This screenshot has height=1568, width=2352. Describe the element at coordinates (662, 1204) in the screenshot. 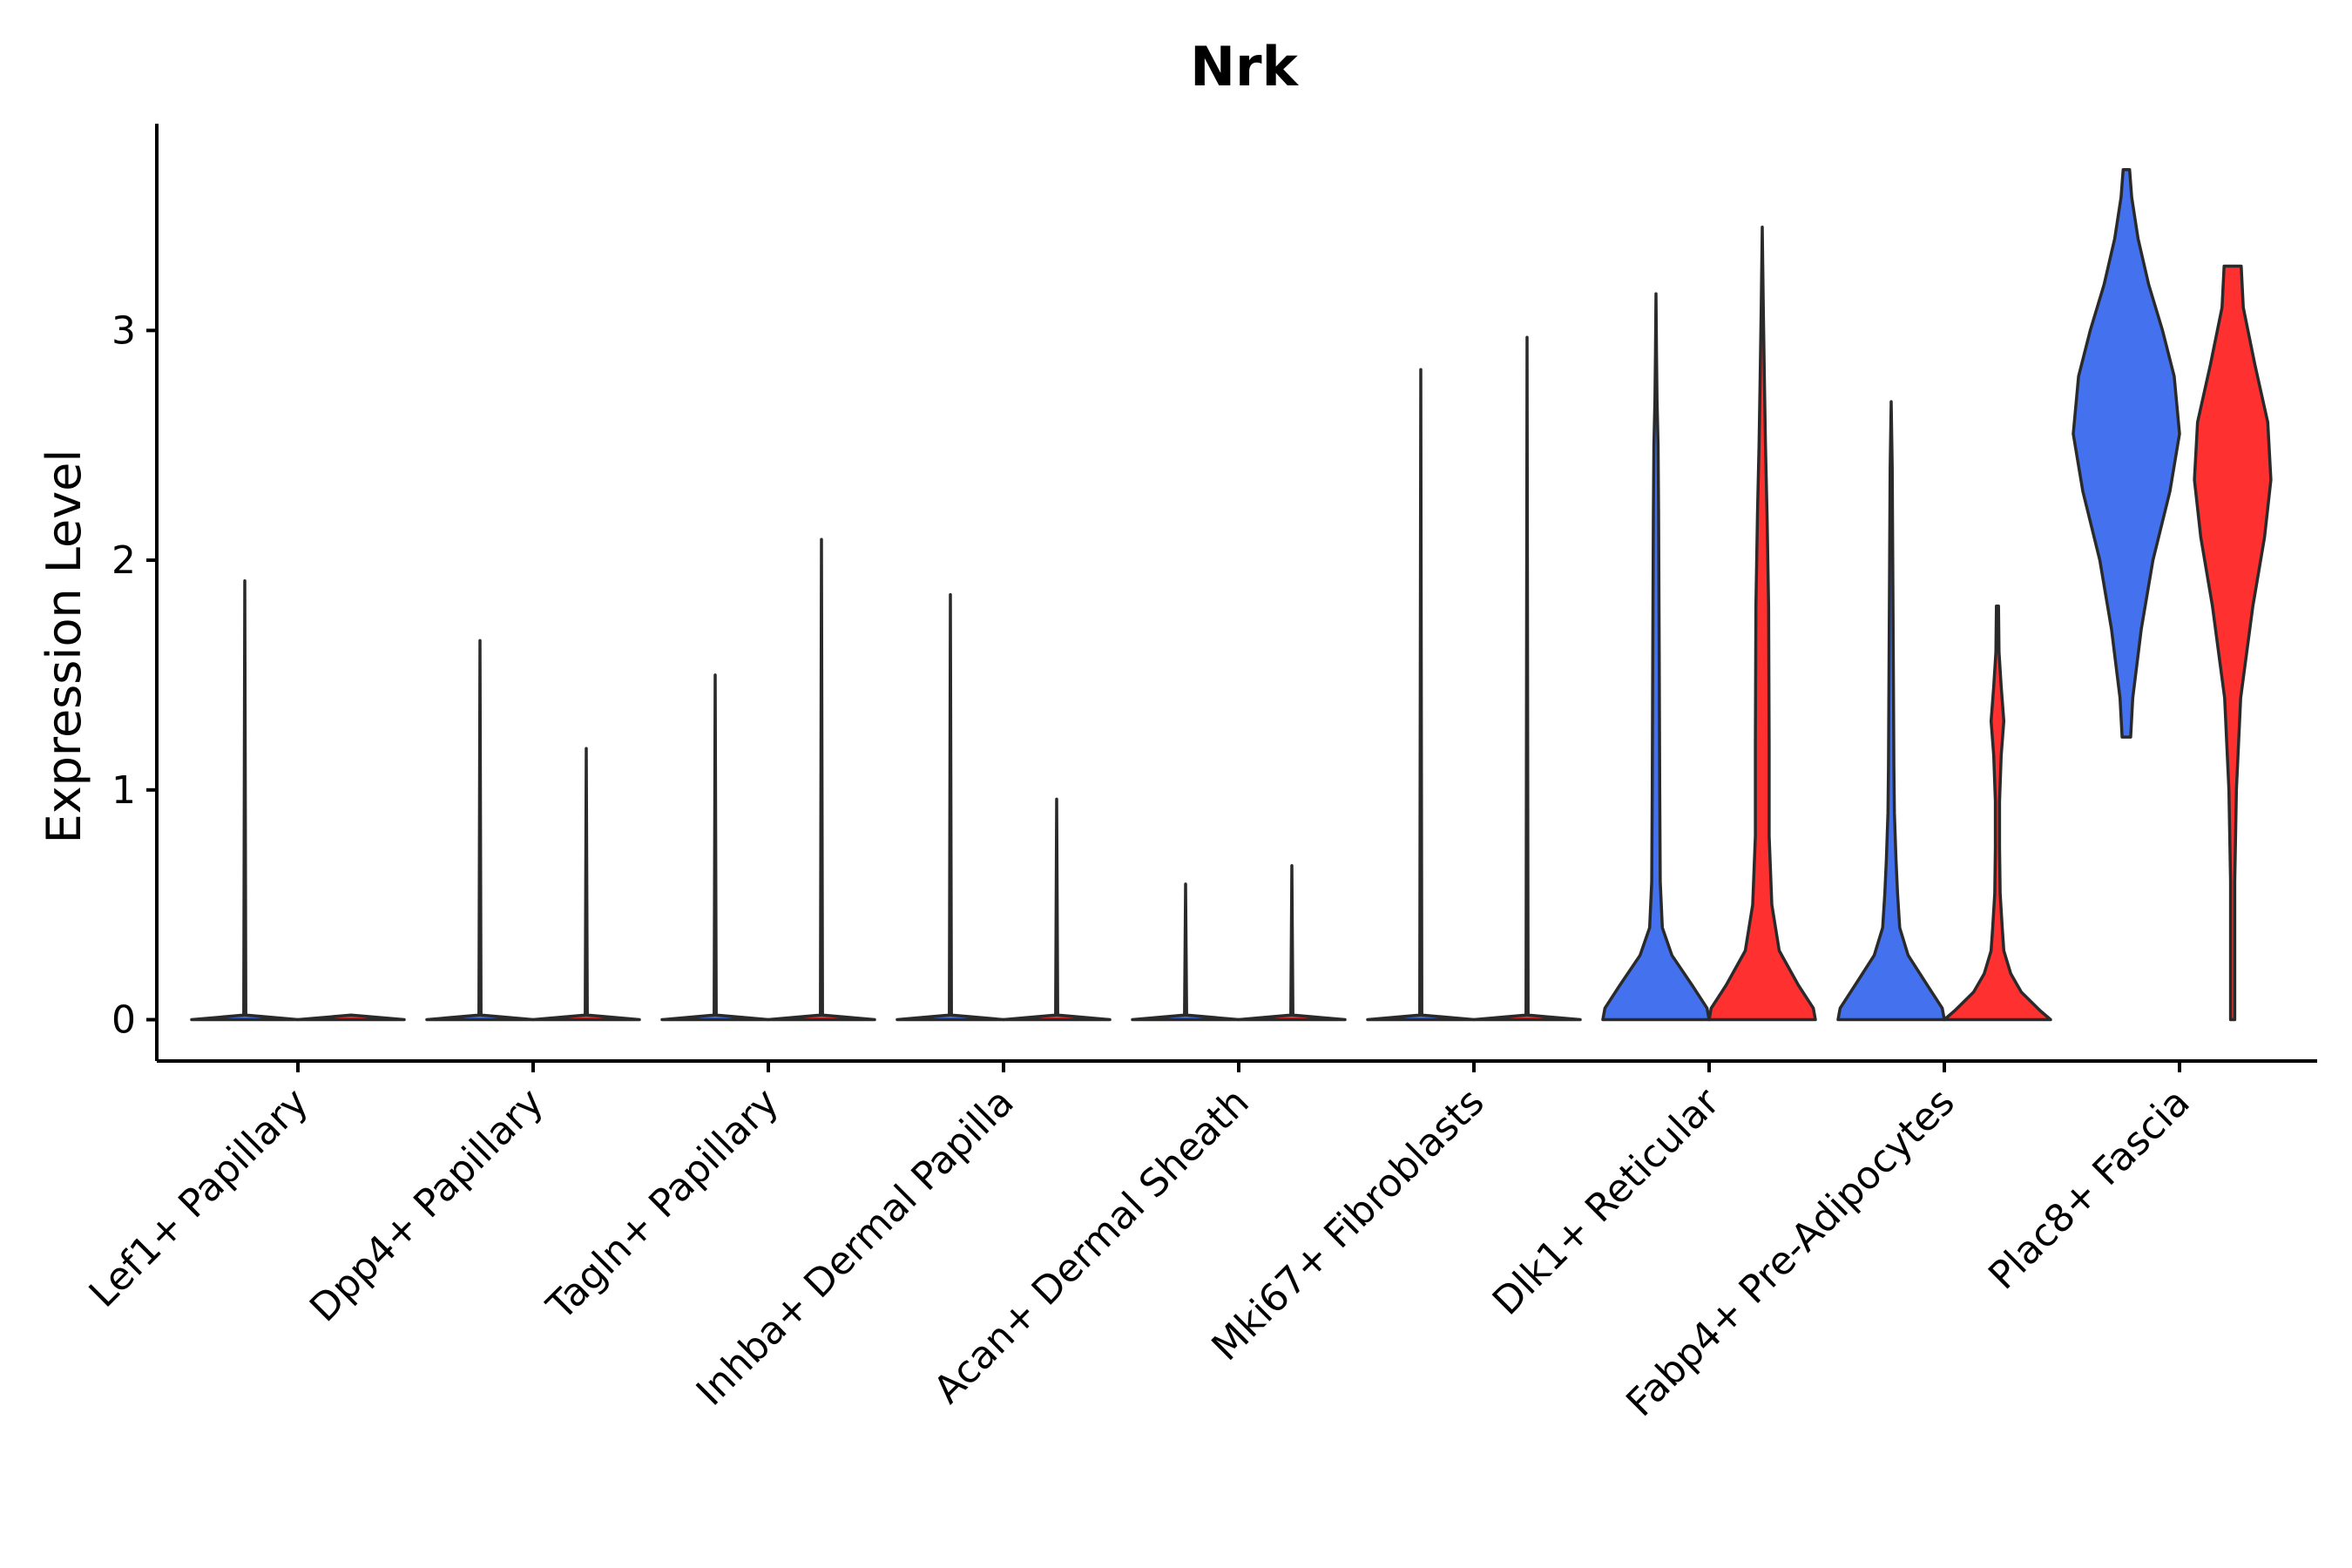

I see `x-tick-label-2: Tagln+ Papillary` at that location.